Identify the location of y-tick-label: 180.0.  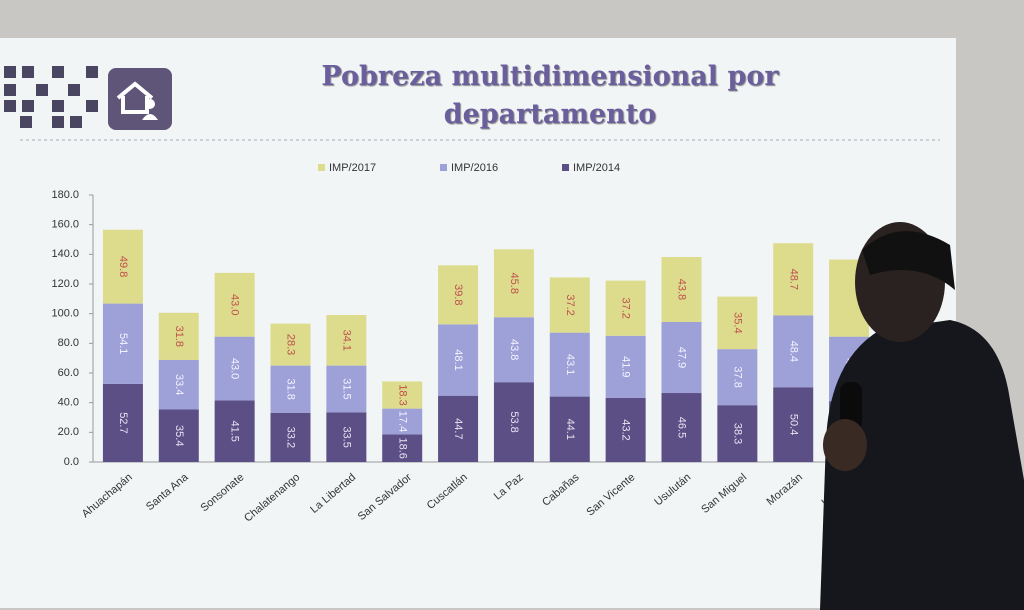
(65, 195).